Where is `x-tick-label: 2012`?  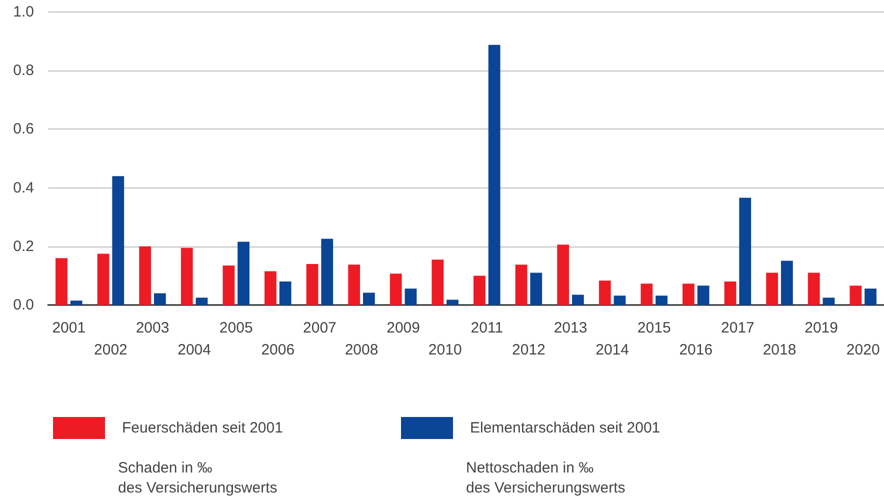
x-tick-label: 2012 is located at coordinates (529, 350).